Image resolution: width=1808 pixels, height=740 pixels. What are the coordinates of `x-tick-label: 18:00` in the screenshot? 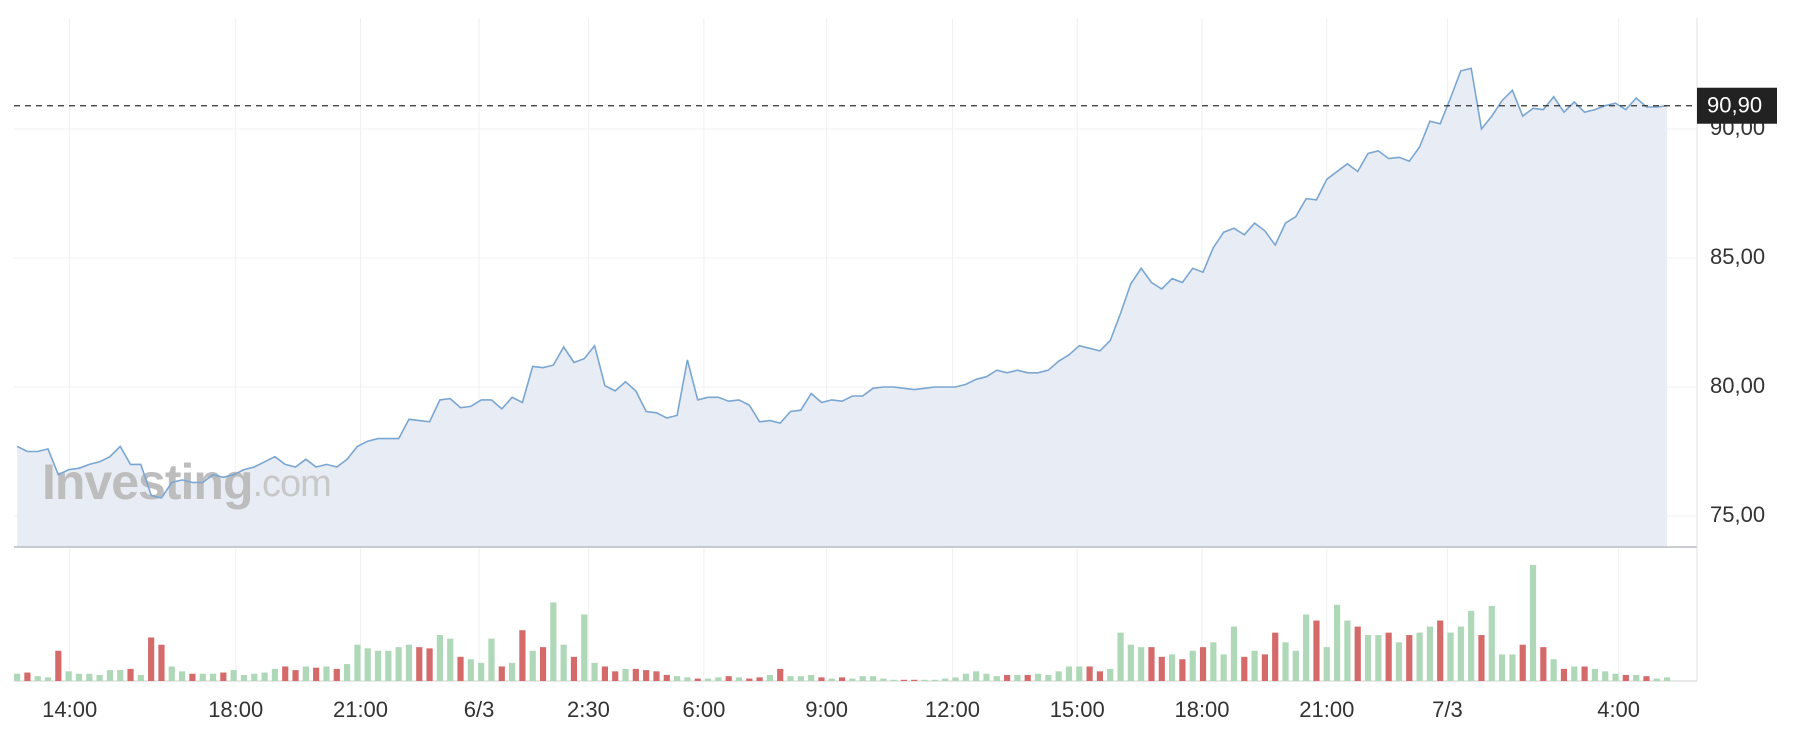 It's located at (1201, 709).